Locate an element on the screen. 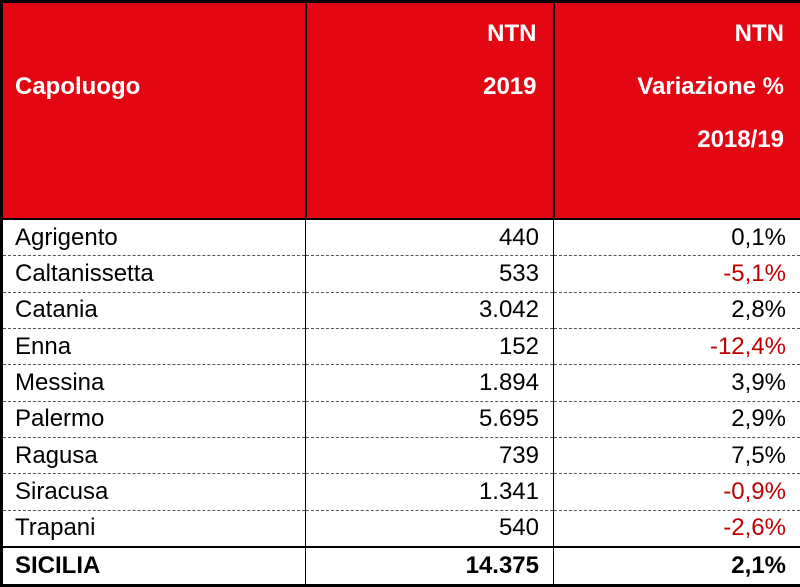 The width and height of the screenshot is (800, 587). data-row: Messina 1.894 3,9% is located at coordinates (400, 383).